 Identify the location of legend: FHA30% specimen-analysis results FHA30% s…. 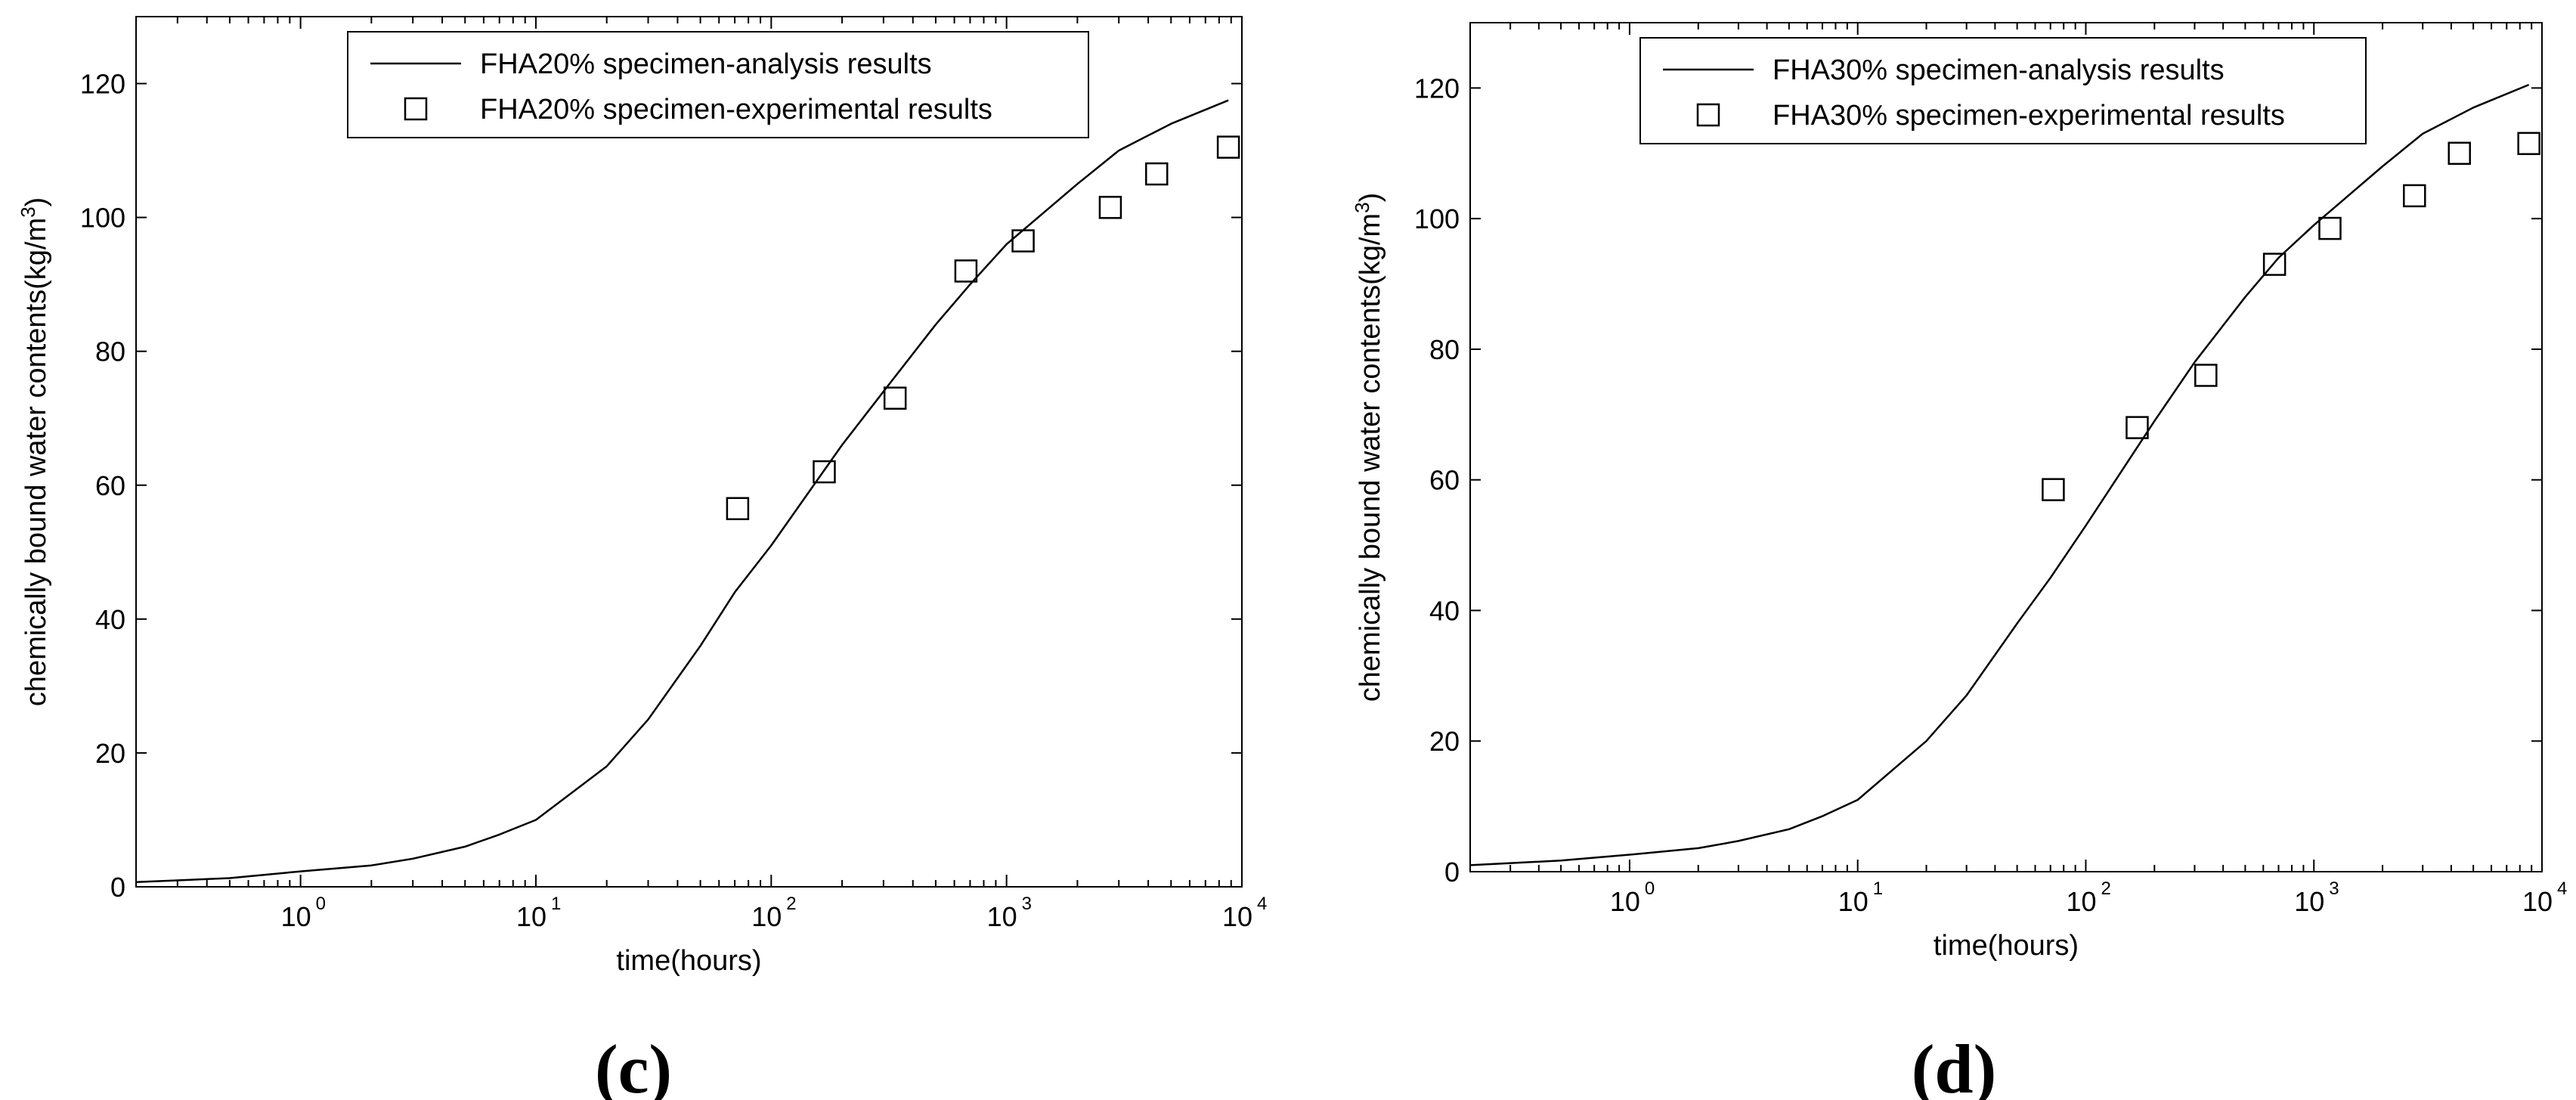
(2003, 90).